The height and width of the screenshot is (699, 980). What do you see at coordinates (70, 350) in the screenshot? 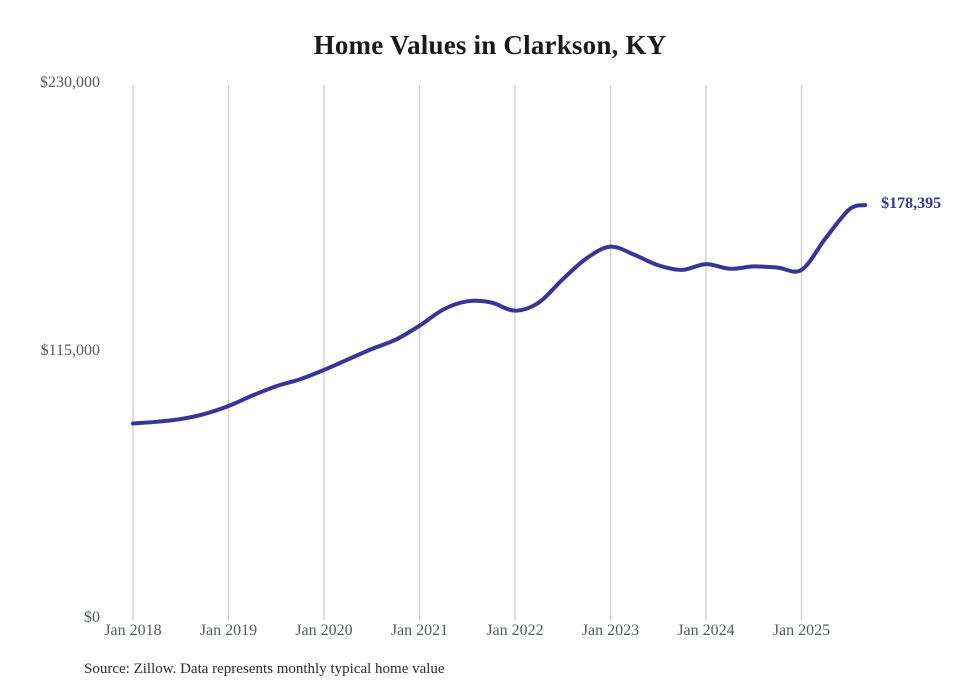
I see `y-tick-label: $115,000` at bounding box center [70, 350].